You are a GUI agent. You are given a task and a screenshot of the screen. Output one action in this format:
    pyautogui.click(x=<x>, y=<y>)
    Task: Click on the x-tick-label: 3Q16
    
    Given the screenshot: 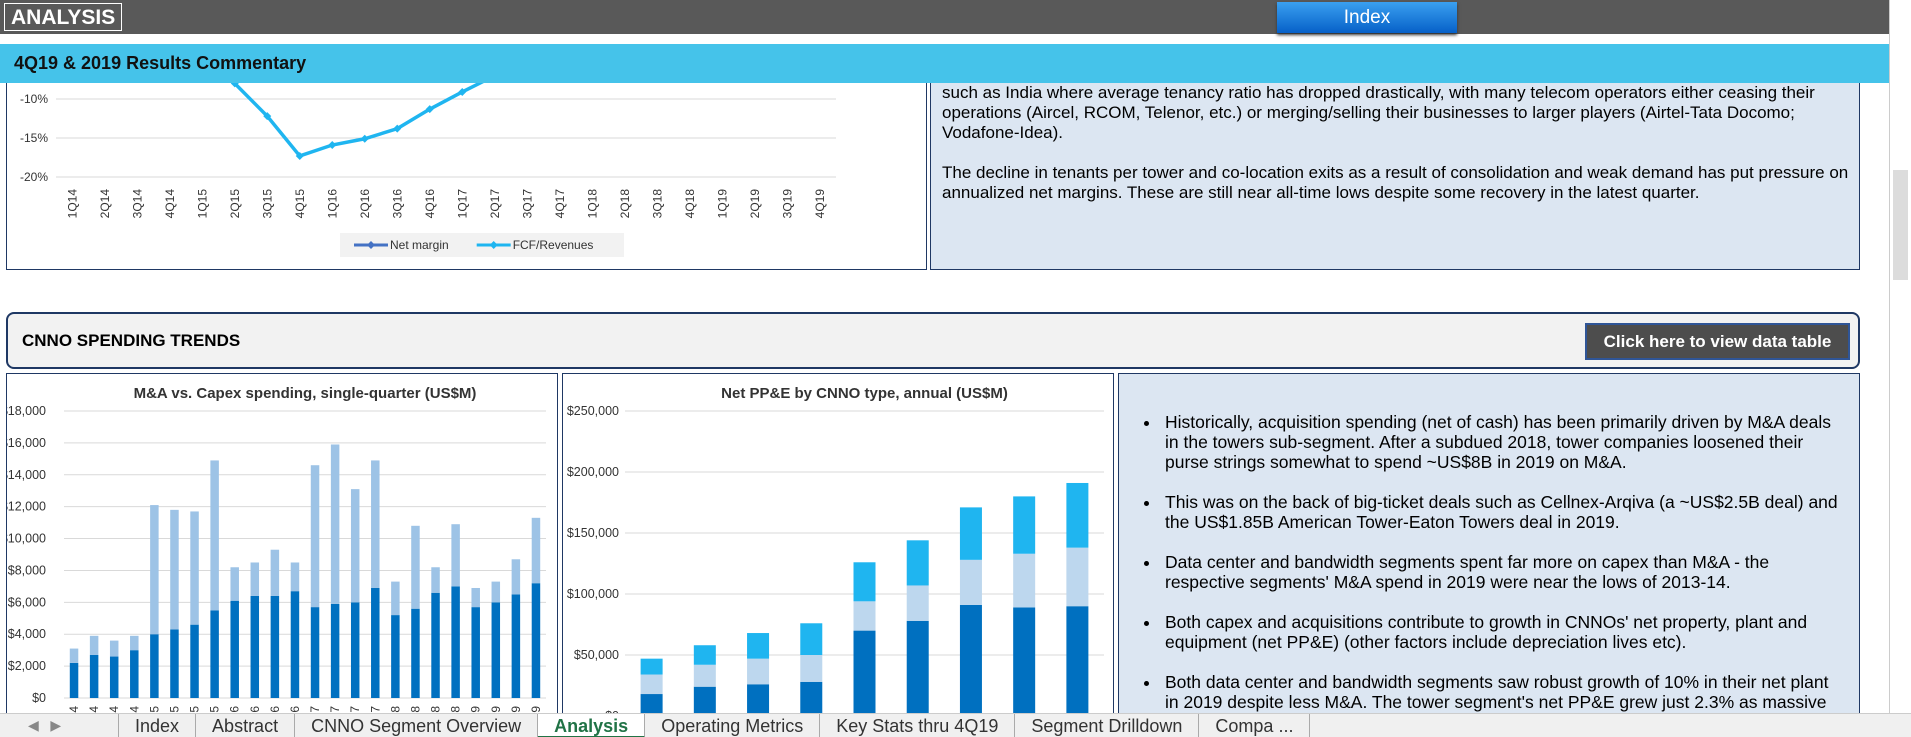 What is the action you would take?
    pyautogui.click(x=275, y=712)
    